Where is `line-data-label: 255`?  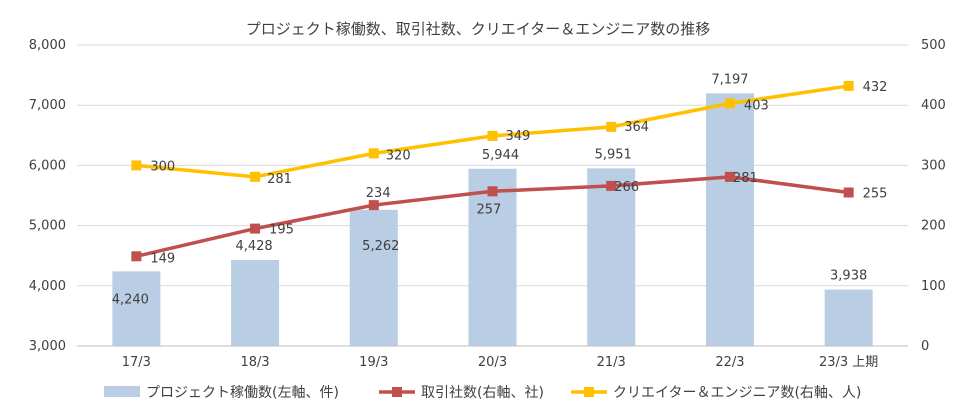 line-data-label: 255 is located at coordinates (875, 193).